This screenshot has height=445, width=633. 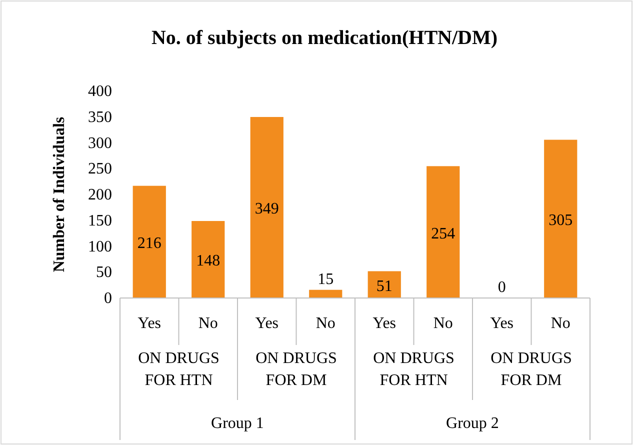 I want to click on y-tick-label: 400, so click(x=100, y=91).